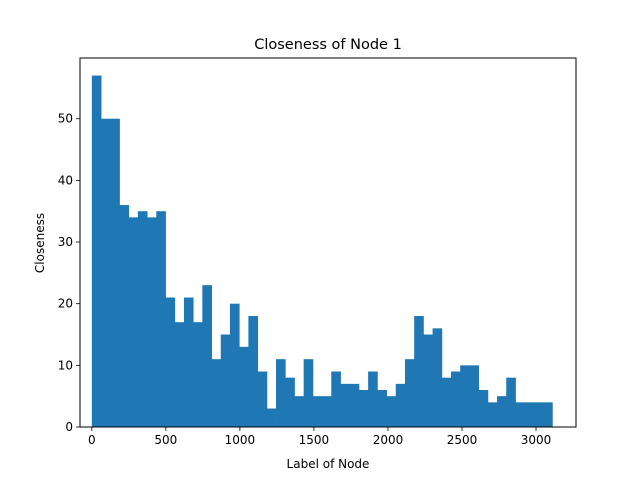  I want to click on x-tick-label: 0, so click(92, 440).